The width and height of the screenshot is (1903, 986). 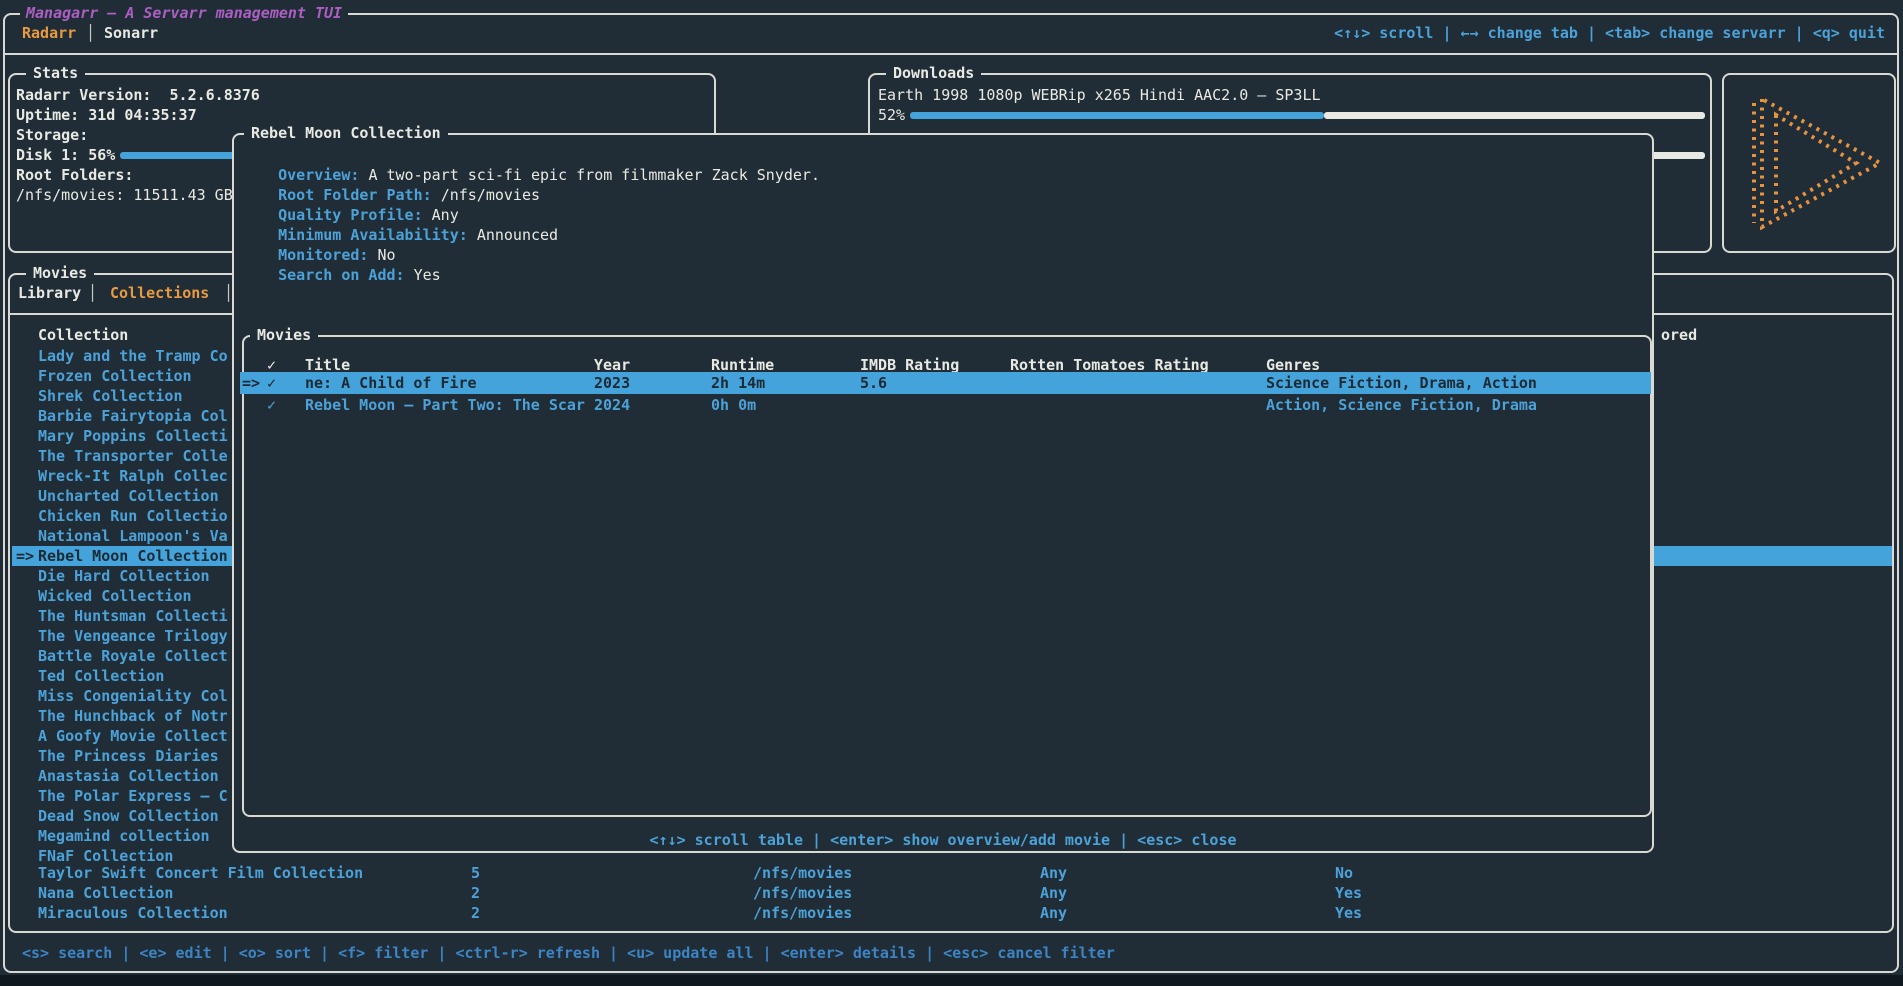 I want to click on app-title: Managarr – A Servarr management TUI, so click(x=184, y=13).